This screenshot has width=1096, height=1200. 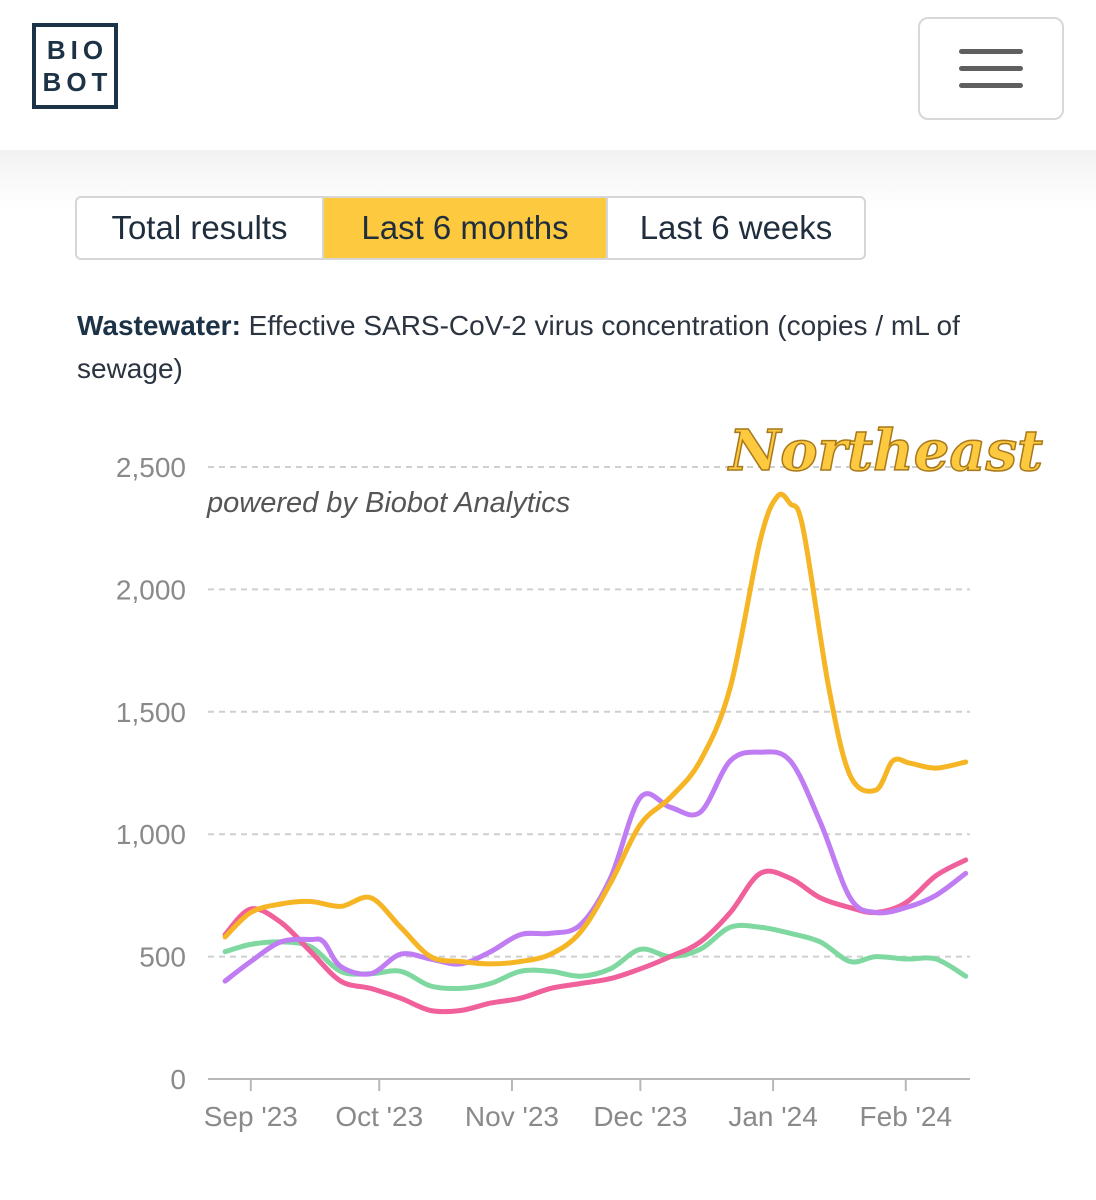 I want to click on hamburger-menu-button, so click(x=991, y=68).